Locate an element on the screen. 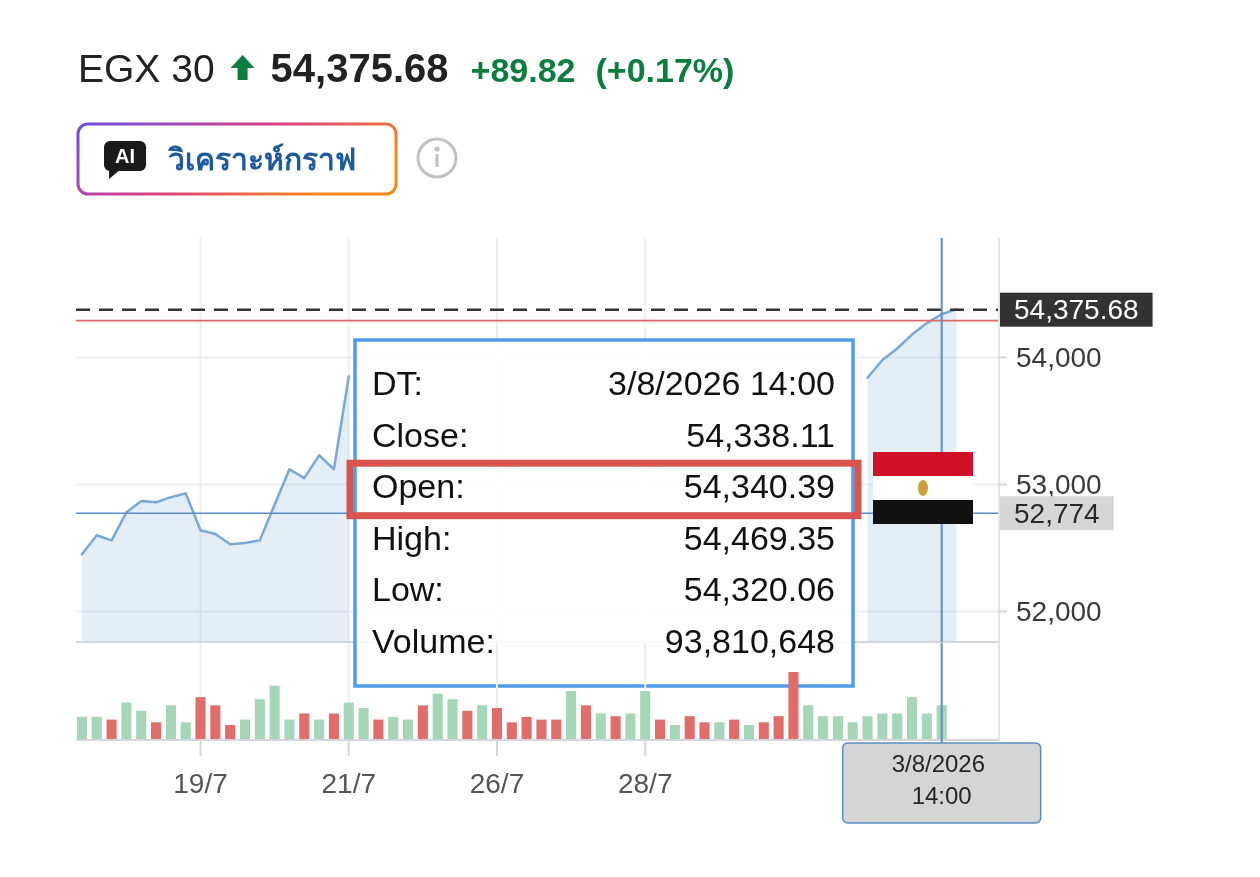 The width and height of the screenshot is (1260, 877). text: AI is located at coordinates (125, 156).